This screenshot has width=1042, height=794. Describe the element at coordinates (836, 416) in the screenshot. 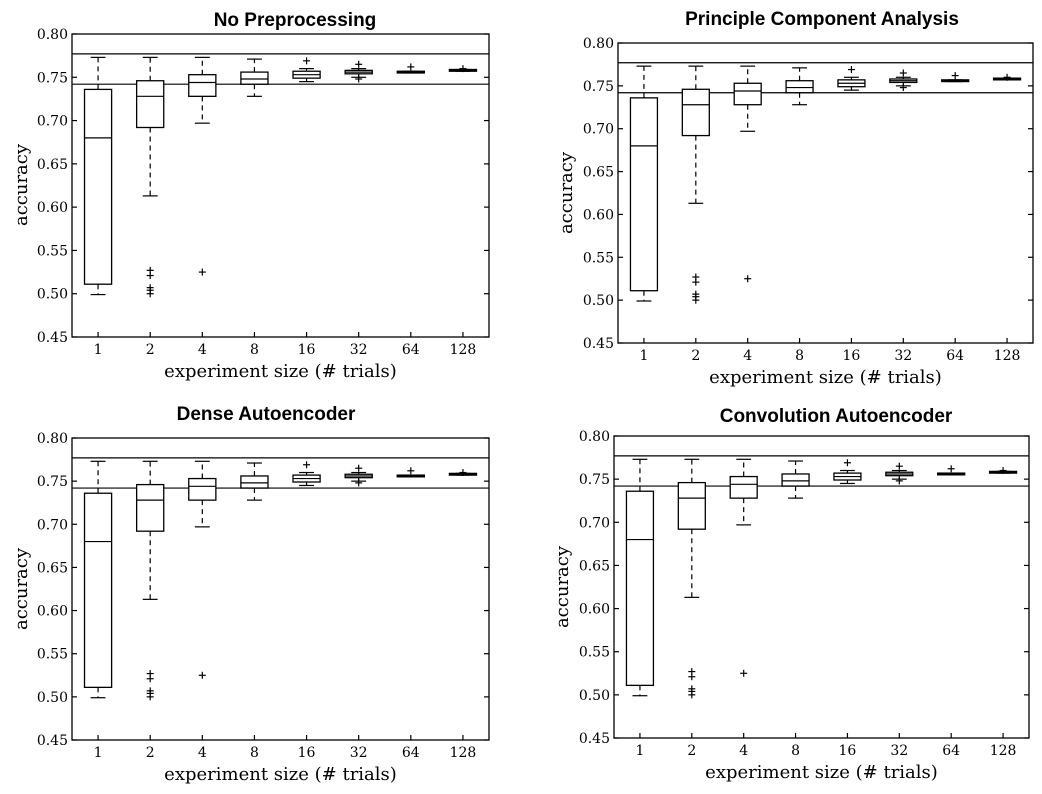

I see `chart-title: Convolution Autoencoder` at that location.